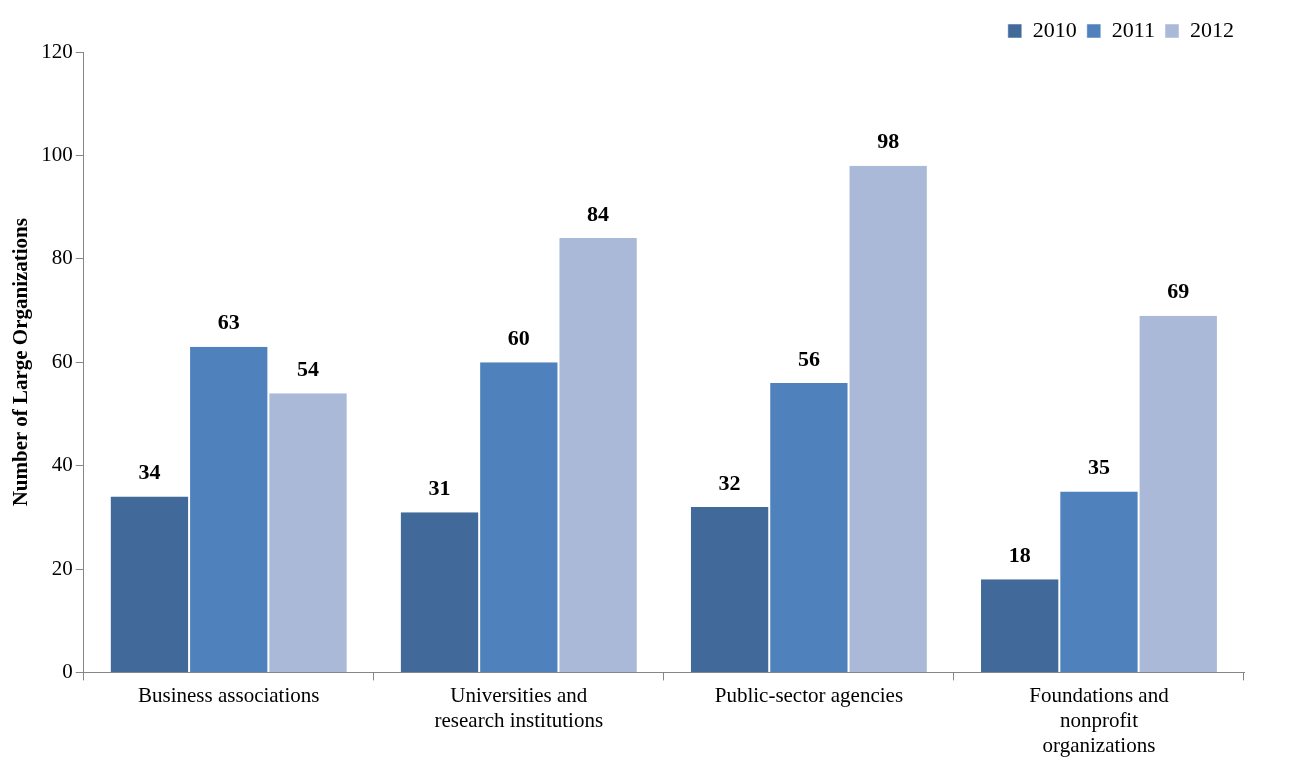 The height and width of the screenshot is (767, 1294). What do you see at coordinates (888, 141) in the screenshot?
I see `data-label: 98` at bounding box center [888, 141].